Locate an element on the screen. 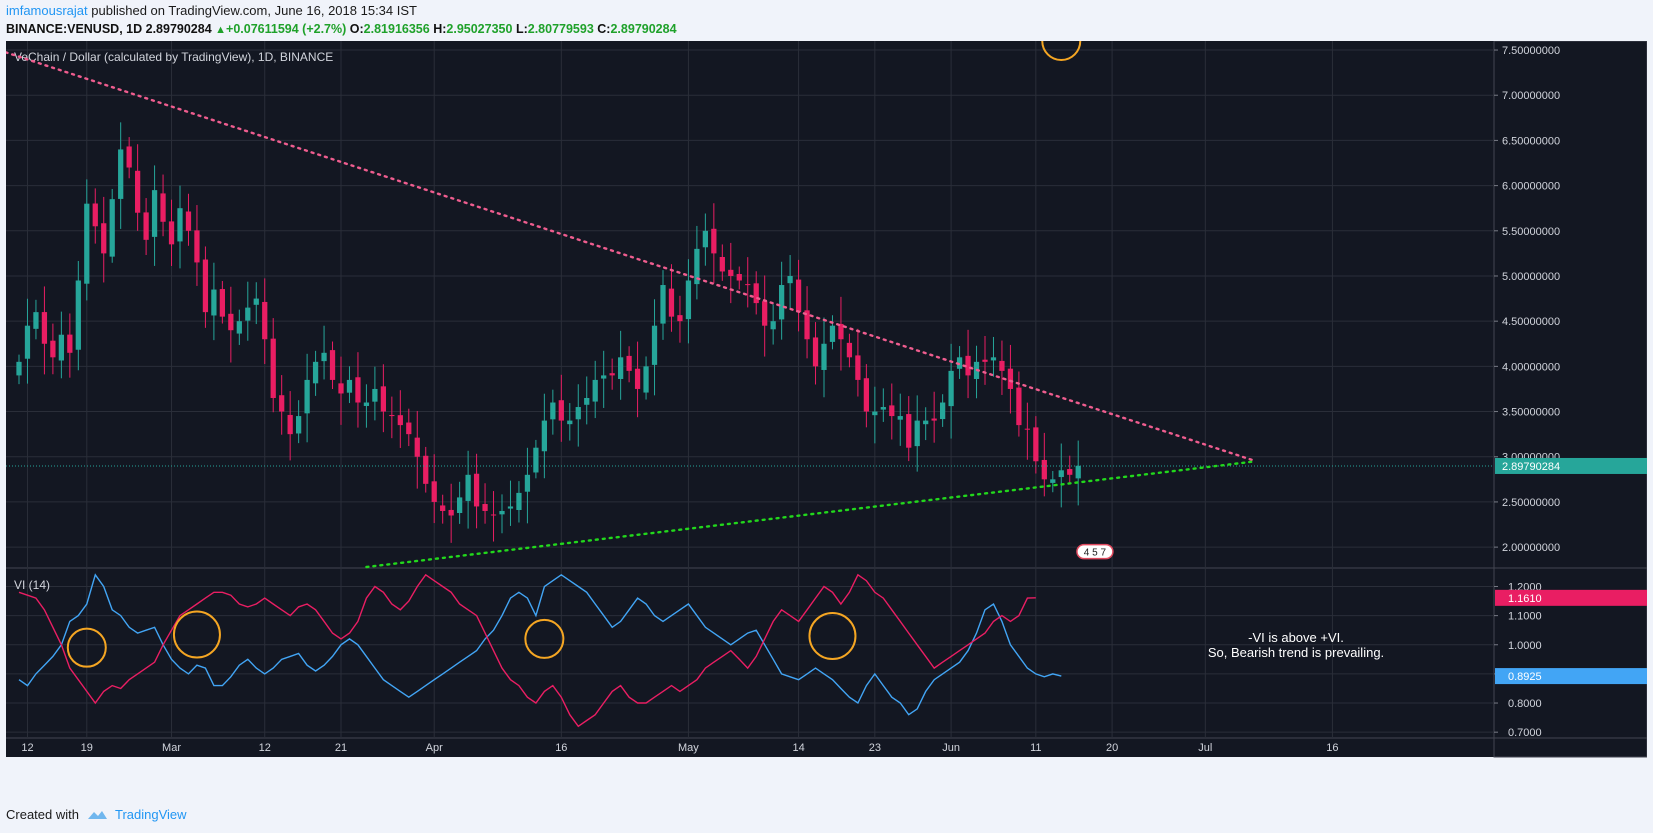 The image size is (1653, 833). vi-annotation-line: So, Bearish trend is prevailing. is located at coordinates (1296, 652).